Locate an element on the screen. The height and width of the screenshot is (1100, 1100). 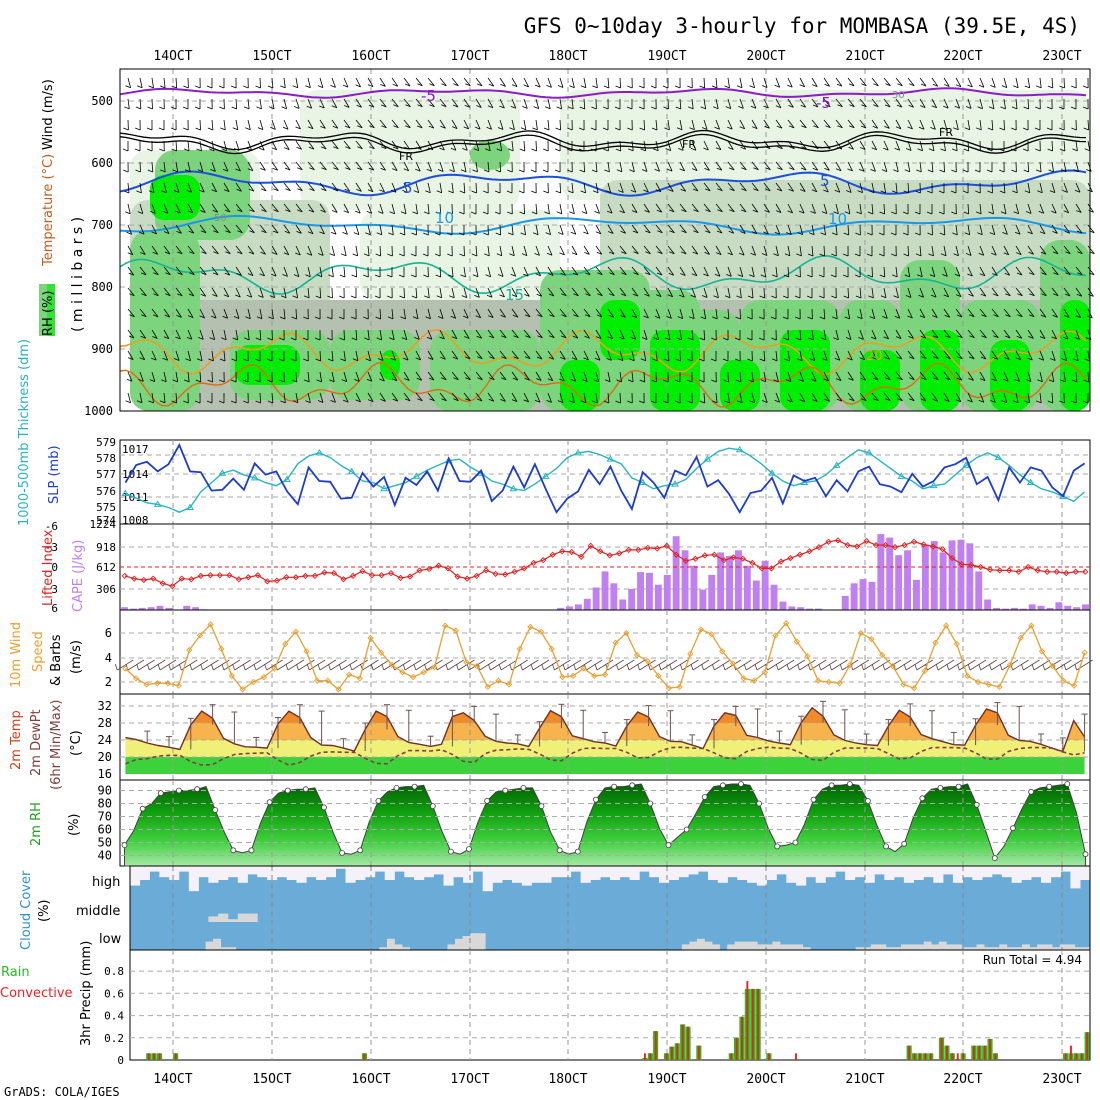
ylabel-temp-b: 2m DewPt is located at coordinates (36, 742).